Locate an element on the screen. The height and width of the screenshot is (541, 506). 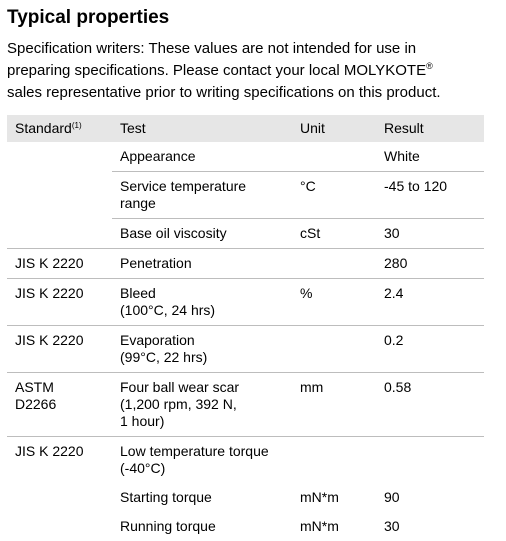
cell-test: Appearance is located at coordinates (202, 157).